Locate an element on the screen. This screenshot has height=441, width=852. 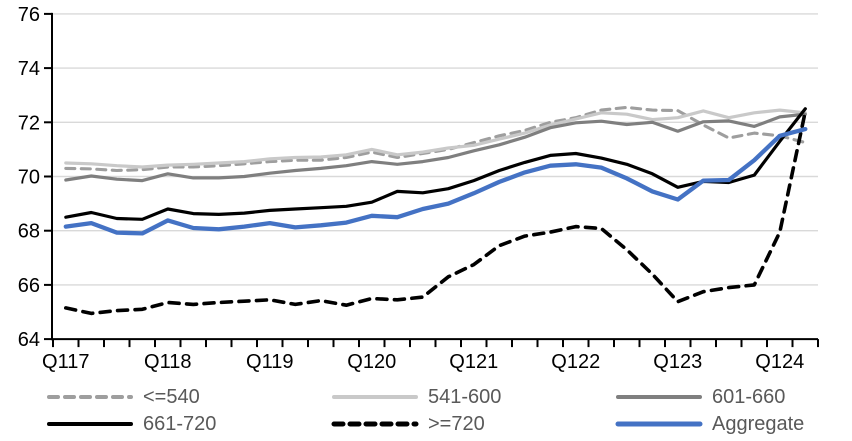
legend-item-5: Aggregate is located at coordinates (709, 424).